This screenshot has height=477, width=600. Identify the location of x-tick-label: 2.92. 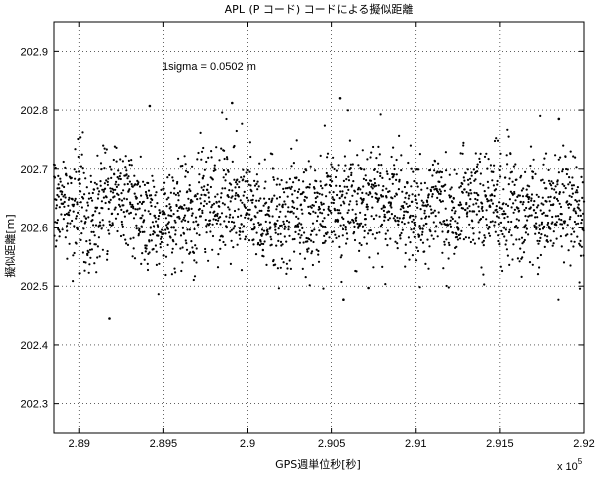
(583, 444).